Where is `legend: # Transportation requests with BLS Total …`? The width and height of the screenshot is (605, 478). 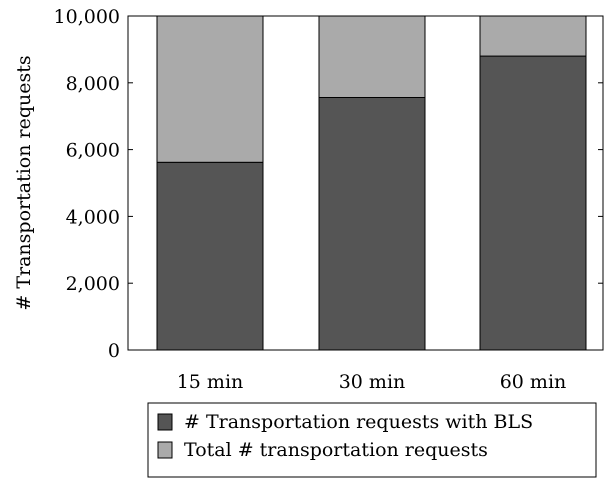 legend: # Transportation requests with BLS Total … is located at coordinates (372, 440).